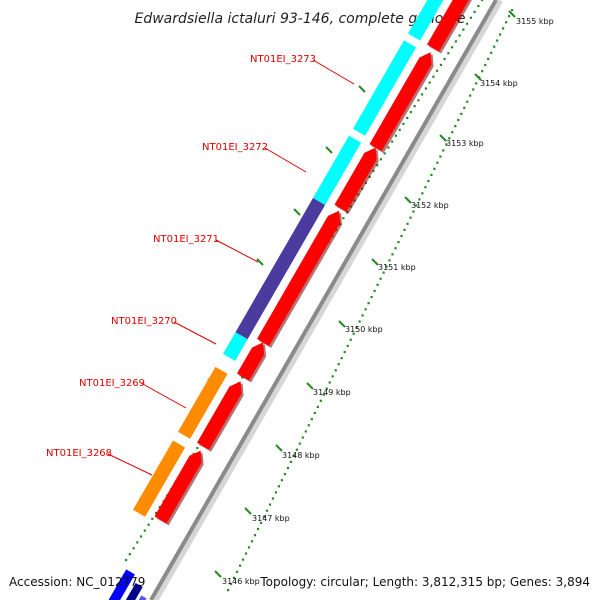 This screenshot has height=600, width=600. What do you see at coordinates (364, 329) in the screenshot?
I see `scale-tick-label: 3150 kbp` at bounding box center [364, 329].